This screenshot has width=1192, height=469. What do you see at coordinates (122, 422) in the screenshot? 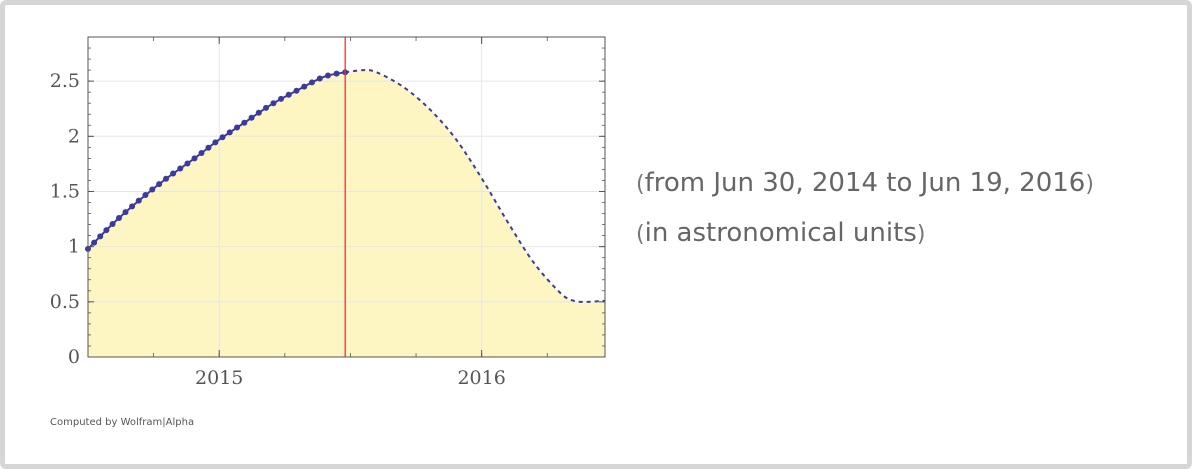
I see `computed-by-credit: Computed by Wolfram|Alpha` at bounding box center [122, 422].